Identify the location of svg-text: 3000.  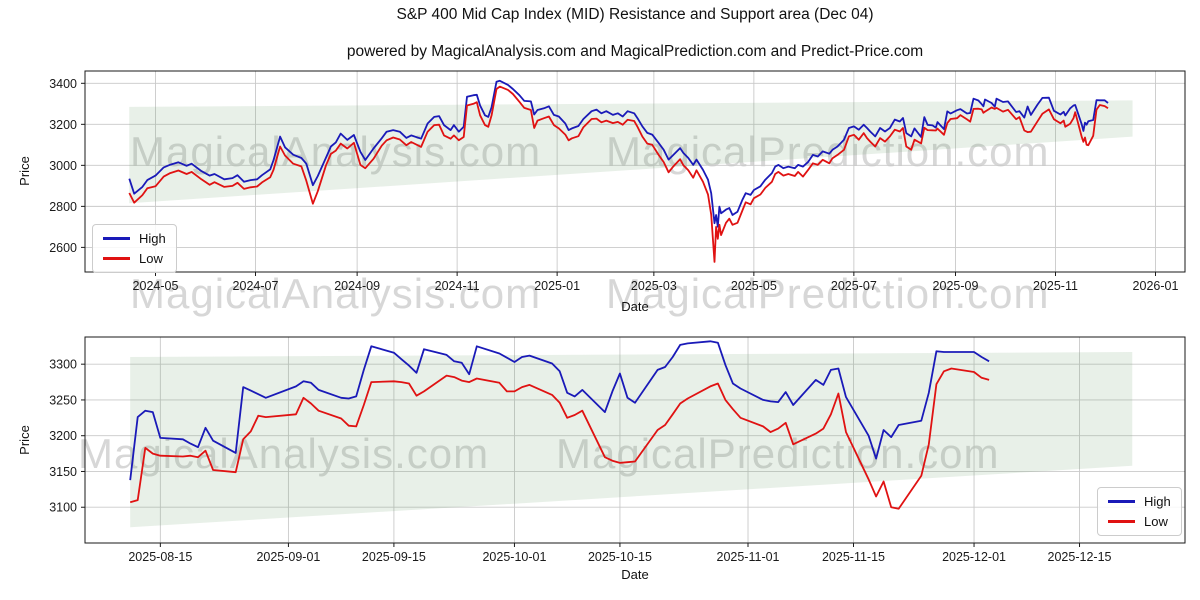
(63, 166).